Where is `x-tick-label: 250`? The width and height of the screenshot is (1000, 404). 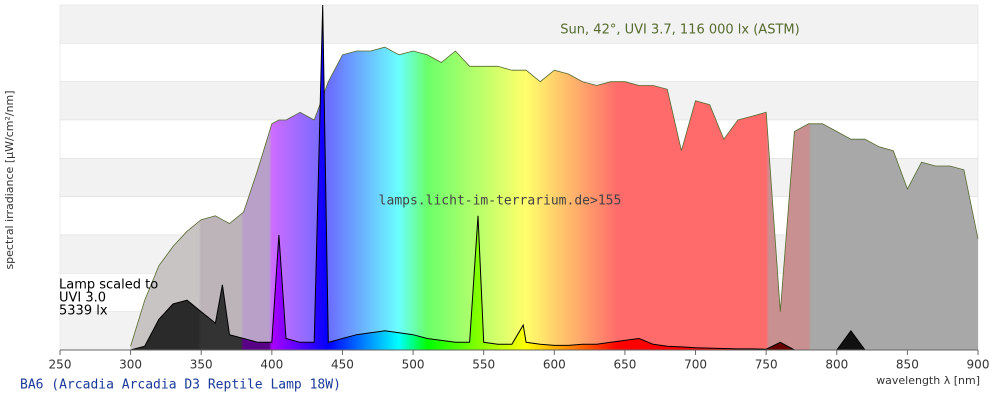
x-tick-label: 250 is located at coordinates (60, 365).